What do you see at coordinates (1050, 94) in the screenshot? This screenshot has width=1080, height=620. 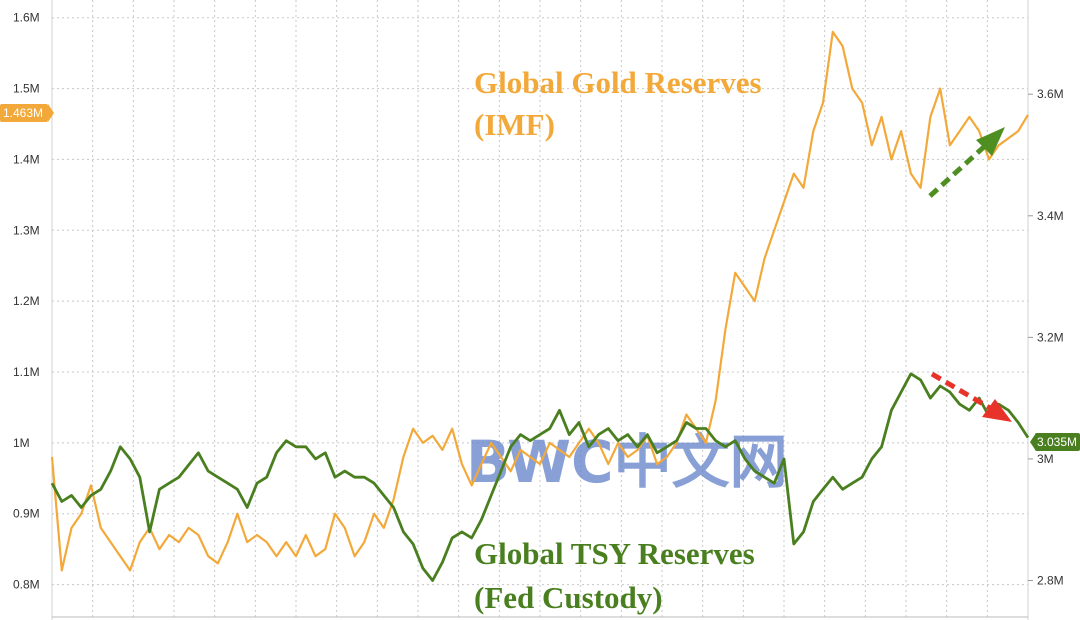 I see `right-tick-label: 3.6M` at bounding box center [1050, 94].